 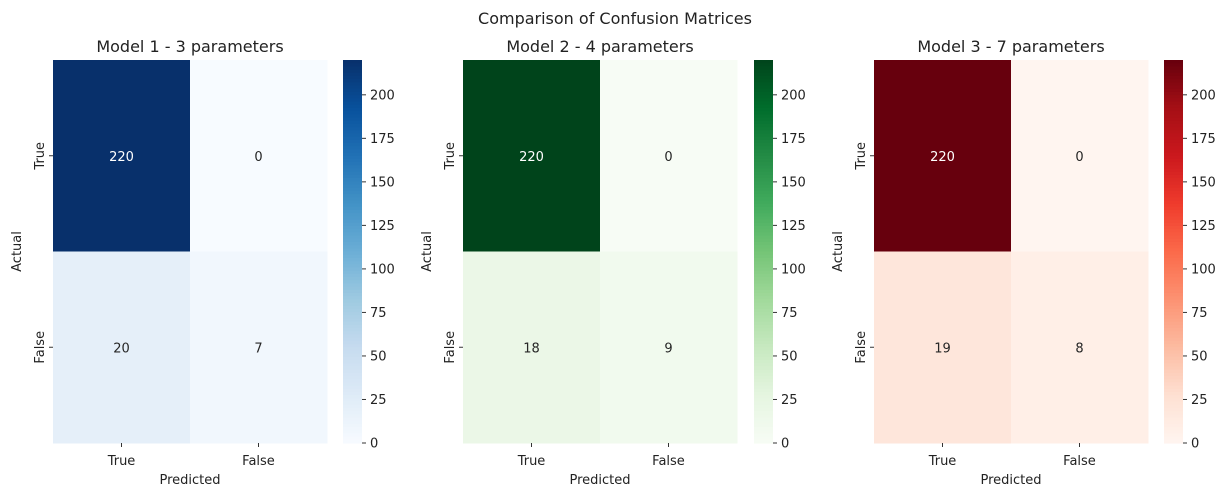 I want to click on x-axis-label: Predicted, so click(x=189, y=480).